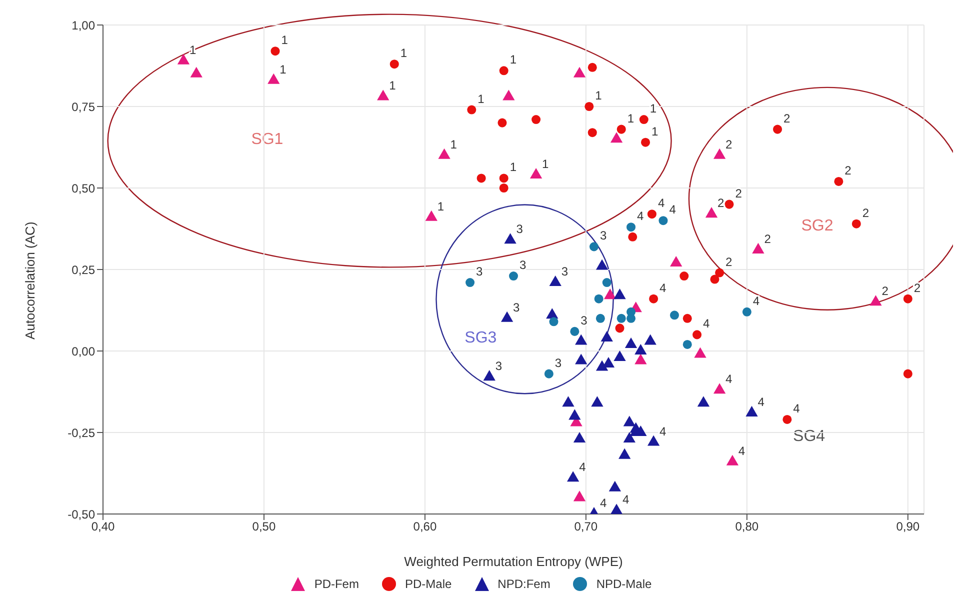 The width and height of the screenshot is (961, 592). Describe the element at coordinates (624, 584) in the screenshot. I see `legend-label: NPD-Male` at that location.